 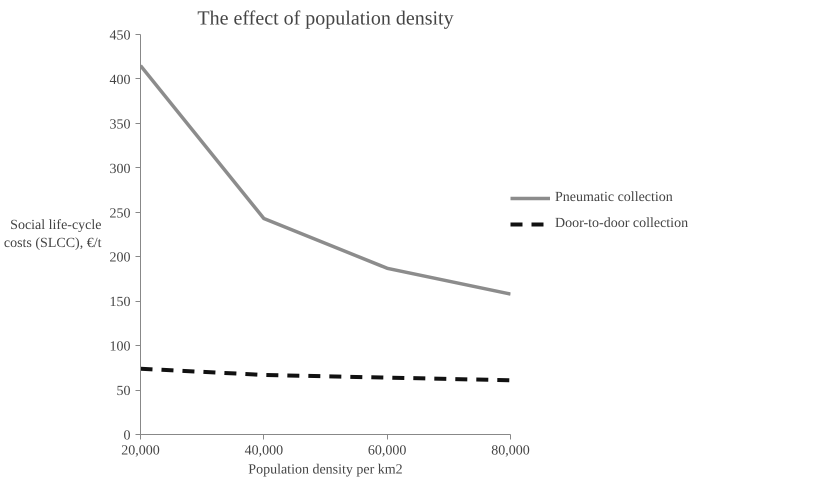 What do you see at coordinates (120, 258) in the screenshot?
I see `y-tick-label: 200` at bounding box center [120, 258].